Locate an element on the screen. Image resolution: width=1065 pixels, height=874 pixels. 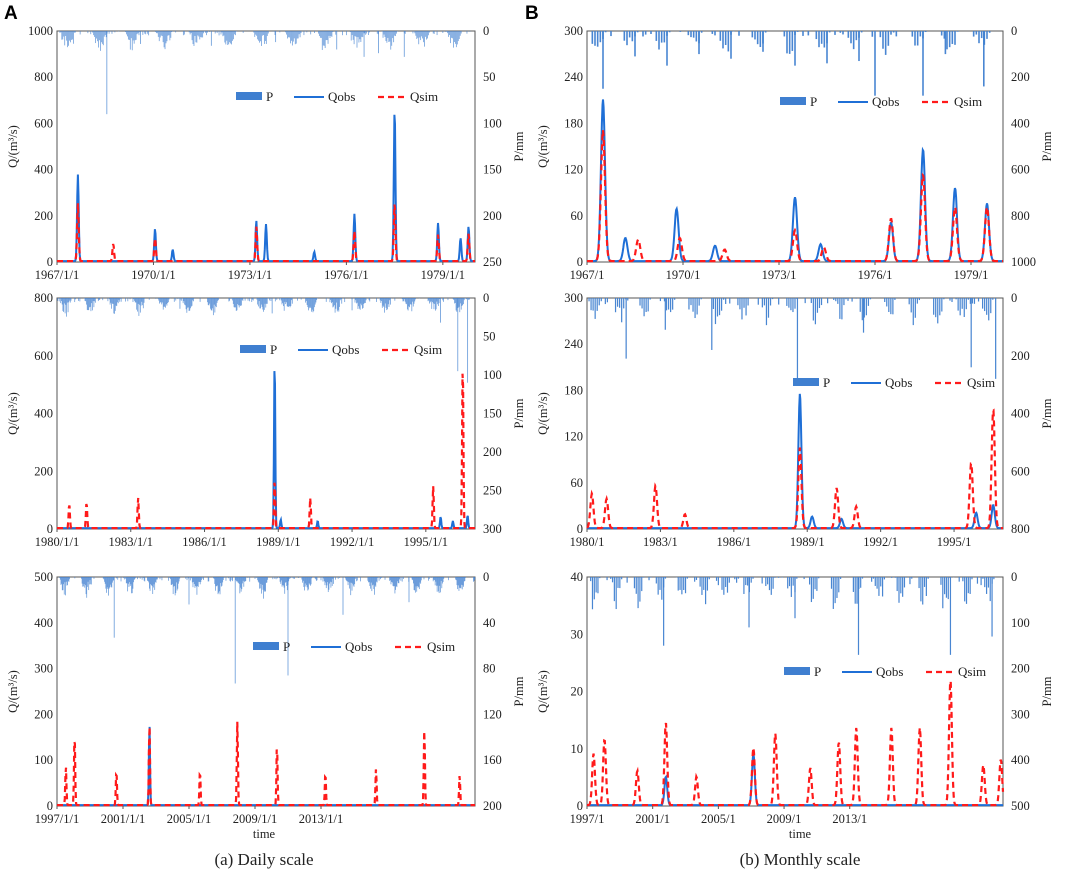
x-tick-label: 2013/1/1 is located at coordinates (321, 819).